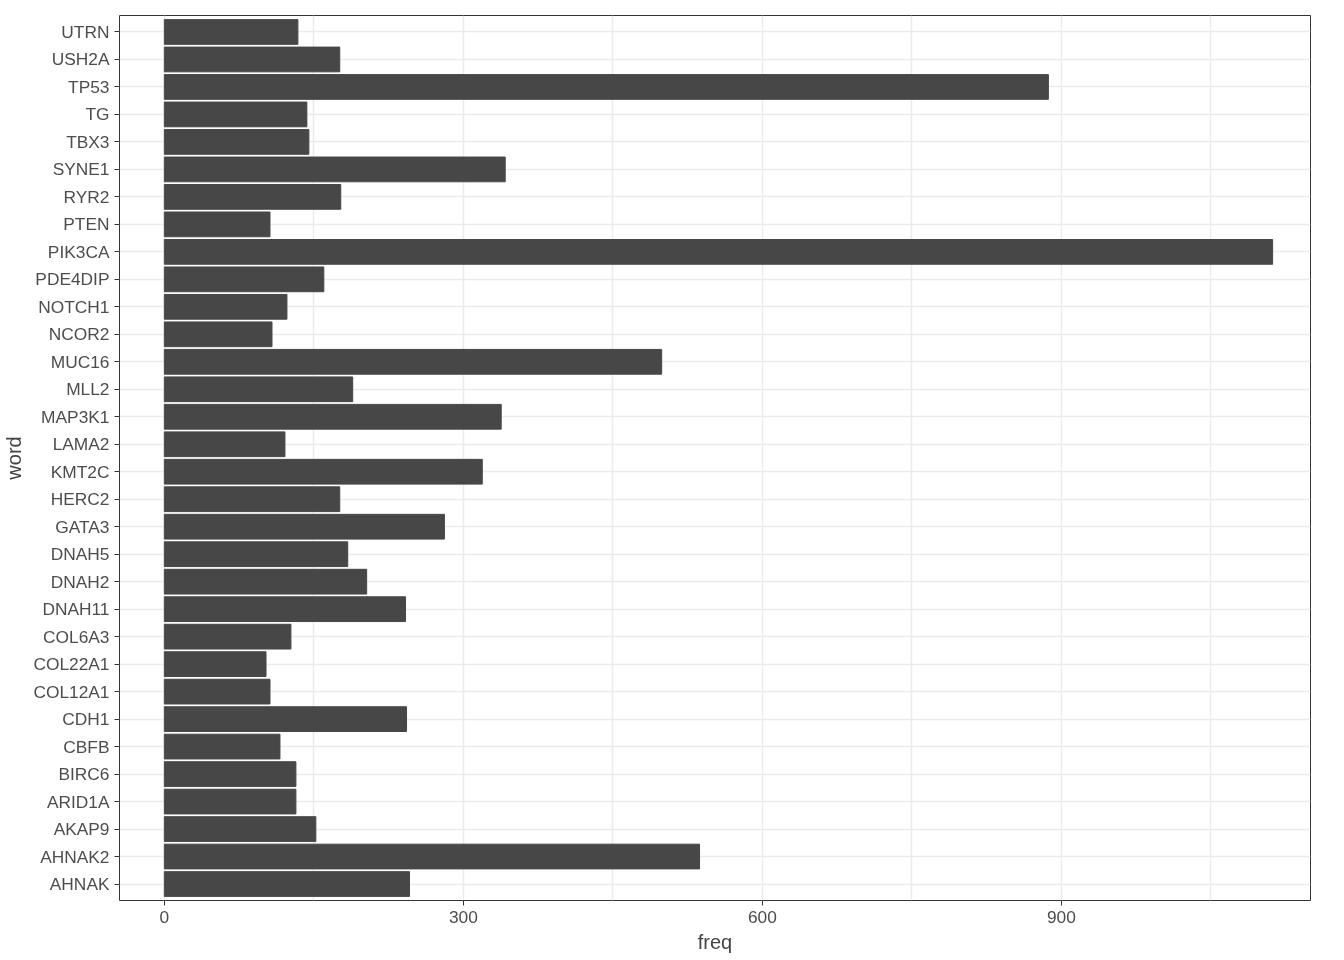 The width and height of the screenshot is (1344, 960). What do you see at coordinates (85, 31) in the screenshot?
I see `y-tick-label: UTRN` at bounding box center [85, 31].